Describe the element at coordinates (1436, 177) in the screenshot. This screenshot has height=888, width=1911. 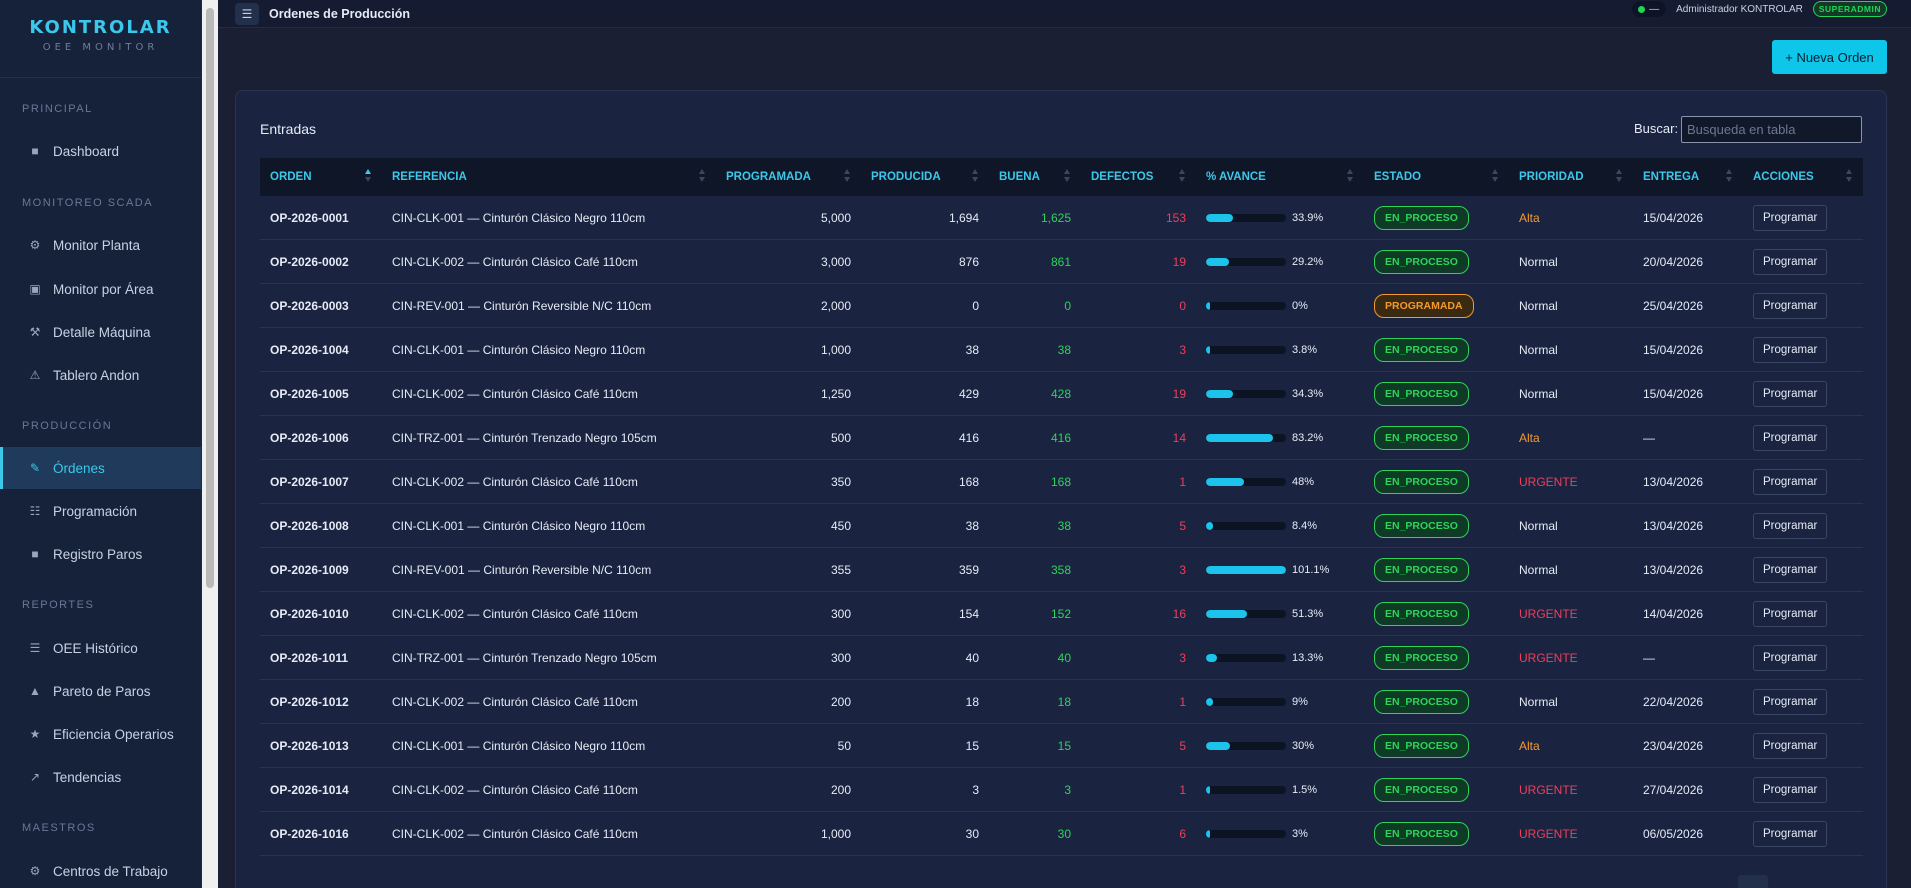
I see `column-header-estado: ESTADO` at that location.